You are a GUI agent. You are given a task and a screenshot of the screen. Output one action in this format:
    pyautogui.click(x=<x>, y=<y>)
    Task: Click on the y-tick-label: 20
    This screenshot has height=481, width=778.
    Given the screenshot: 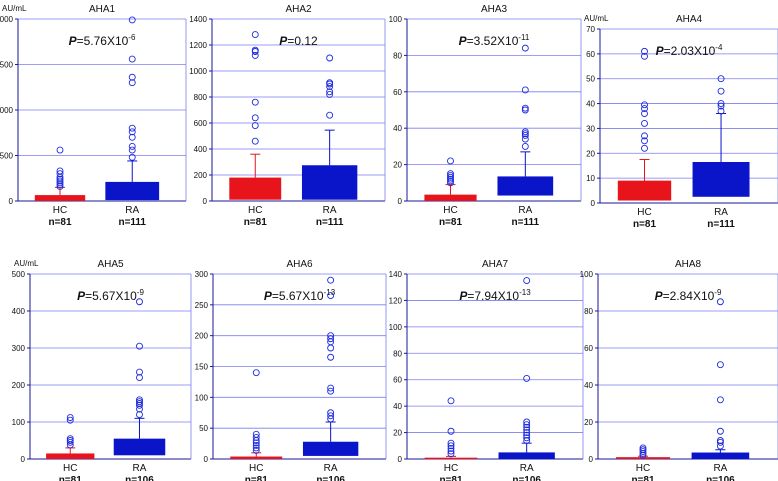 What is the action you would take?
    pyautogui.click(x=590, y=153)
    